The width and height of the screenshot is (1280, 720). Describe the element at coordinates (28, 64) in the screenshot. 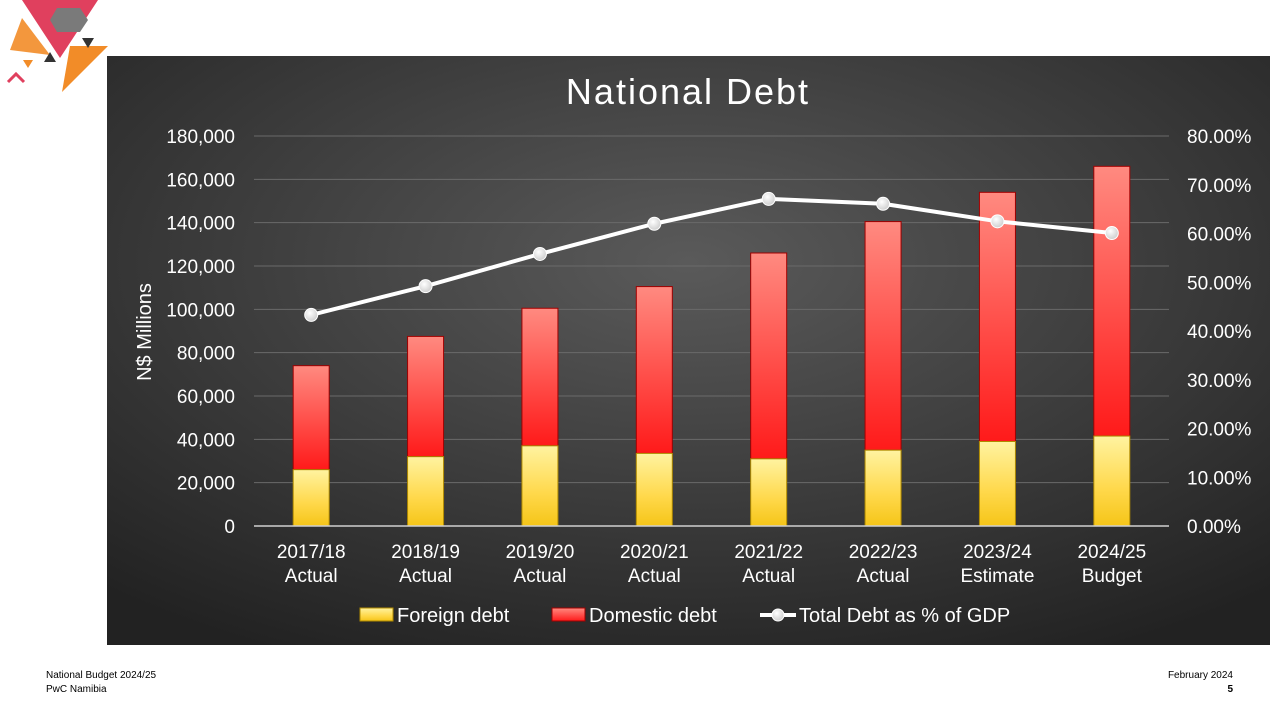

I see `logo-orange-dot` at that location.